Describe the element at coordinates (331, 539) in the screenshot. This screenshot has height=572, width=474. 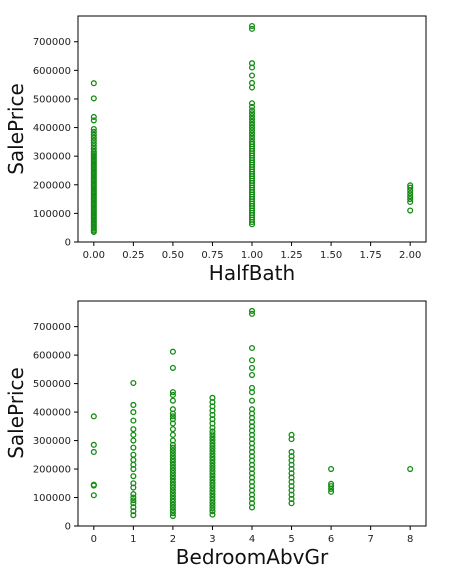
I see `x-tick-label: 6` at that location.